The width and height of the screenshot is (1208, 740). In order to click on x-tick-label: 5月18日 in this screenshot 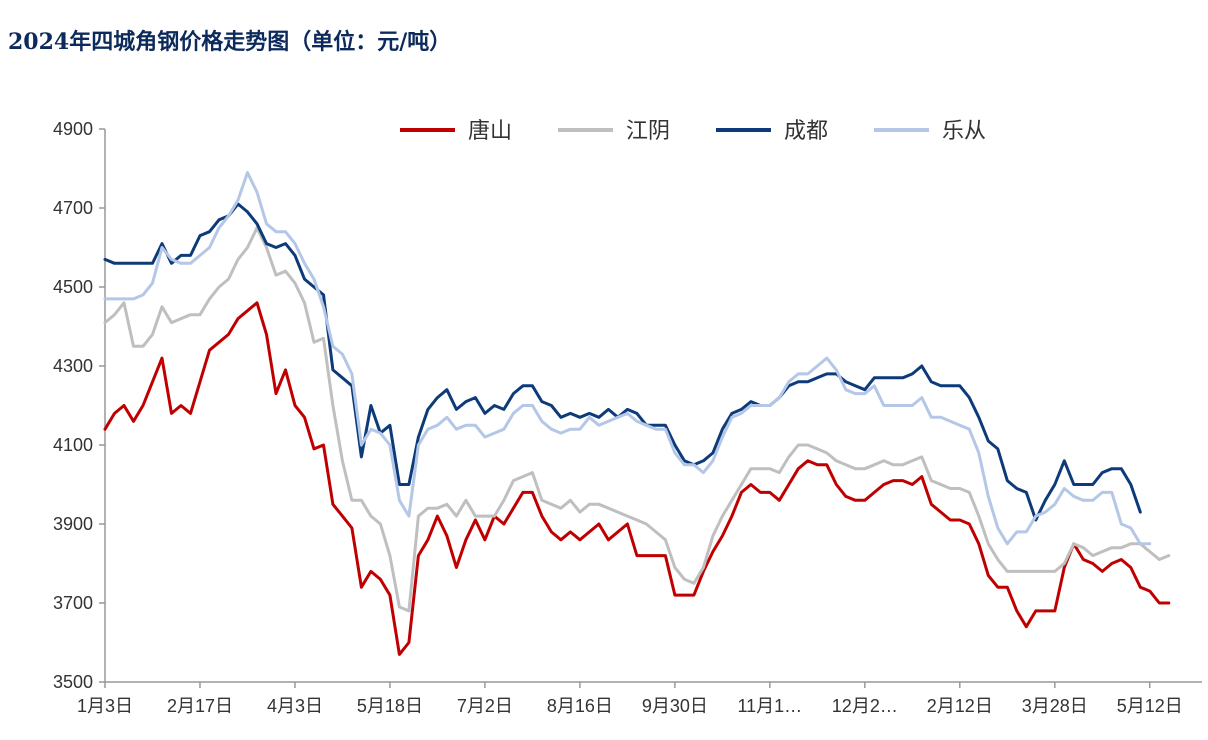, I will do `click(390, 706)`.